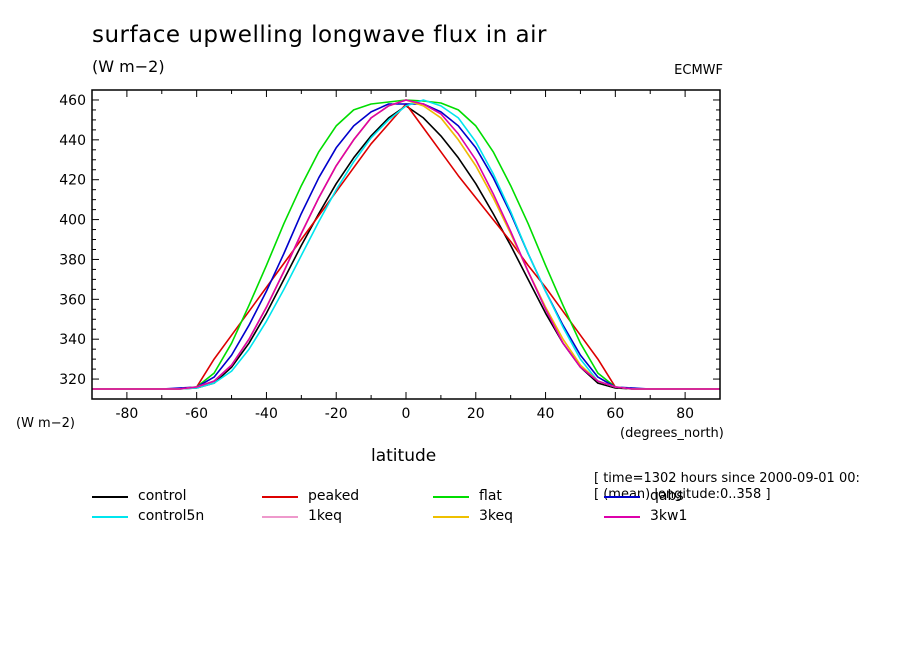  What do you see at coordinates (336, 414) in the screenshot?
I see `x-tick-label: -20` at bounding box center [336, 414].